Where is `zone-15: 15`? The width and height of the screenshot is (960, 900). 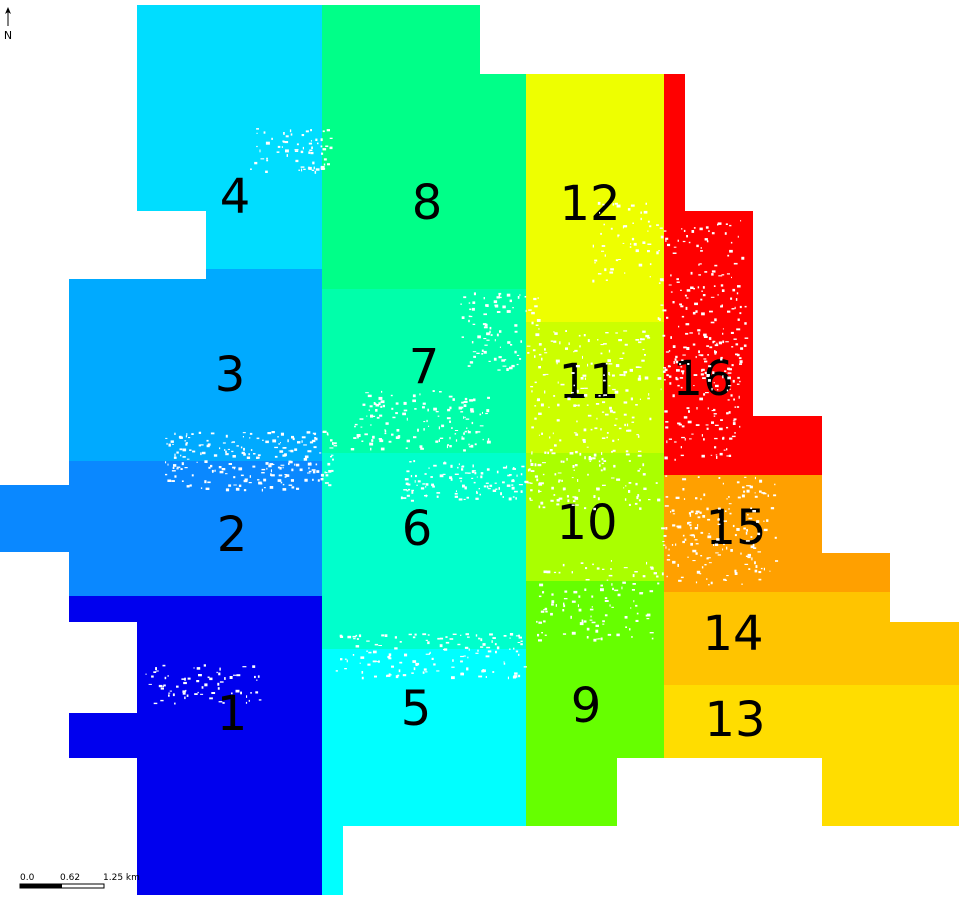 zone-15: 15 is located at coordinates (777, 533).